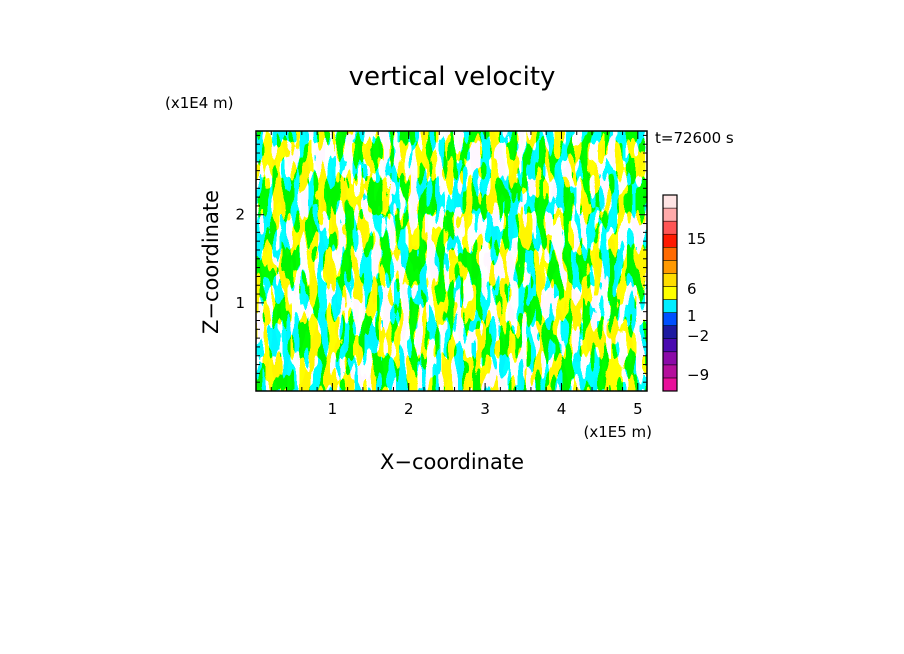 The height and width of the screenshot is (654, 904). I want to click on x-axis-label: X−coordinate, so click(452, 462).